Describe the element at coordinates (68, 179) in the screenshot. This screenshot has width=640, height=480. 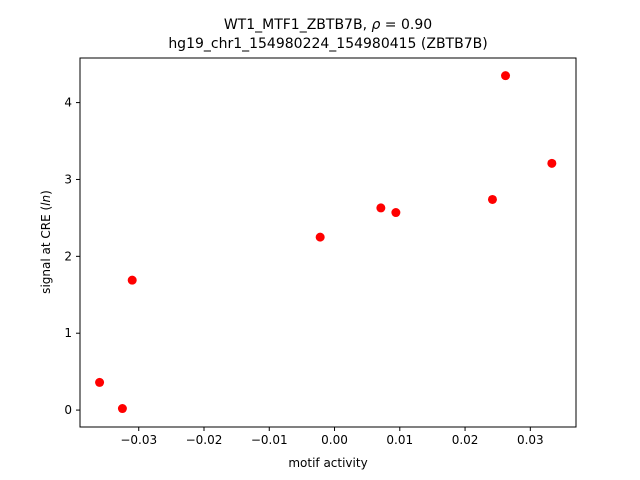
I see `y-tick-label: 3` at that location.